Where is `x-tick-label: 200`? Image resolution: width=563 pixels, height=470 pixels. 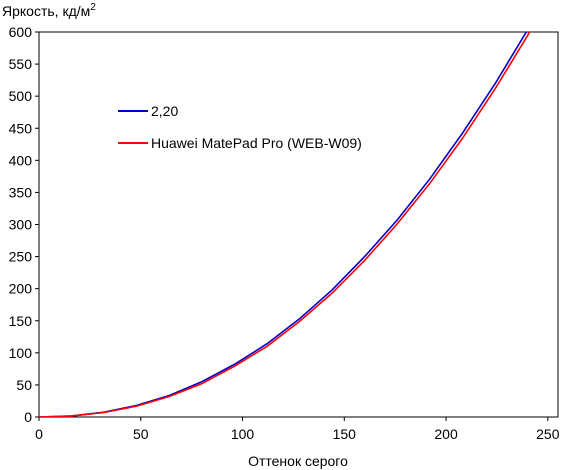 x-tick-label: 200 is located at coordinates (446, 434).